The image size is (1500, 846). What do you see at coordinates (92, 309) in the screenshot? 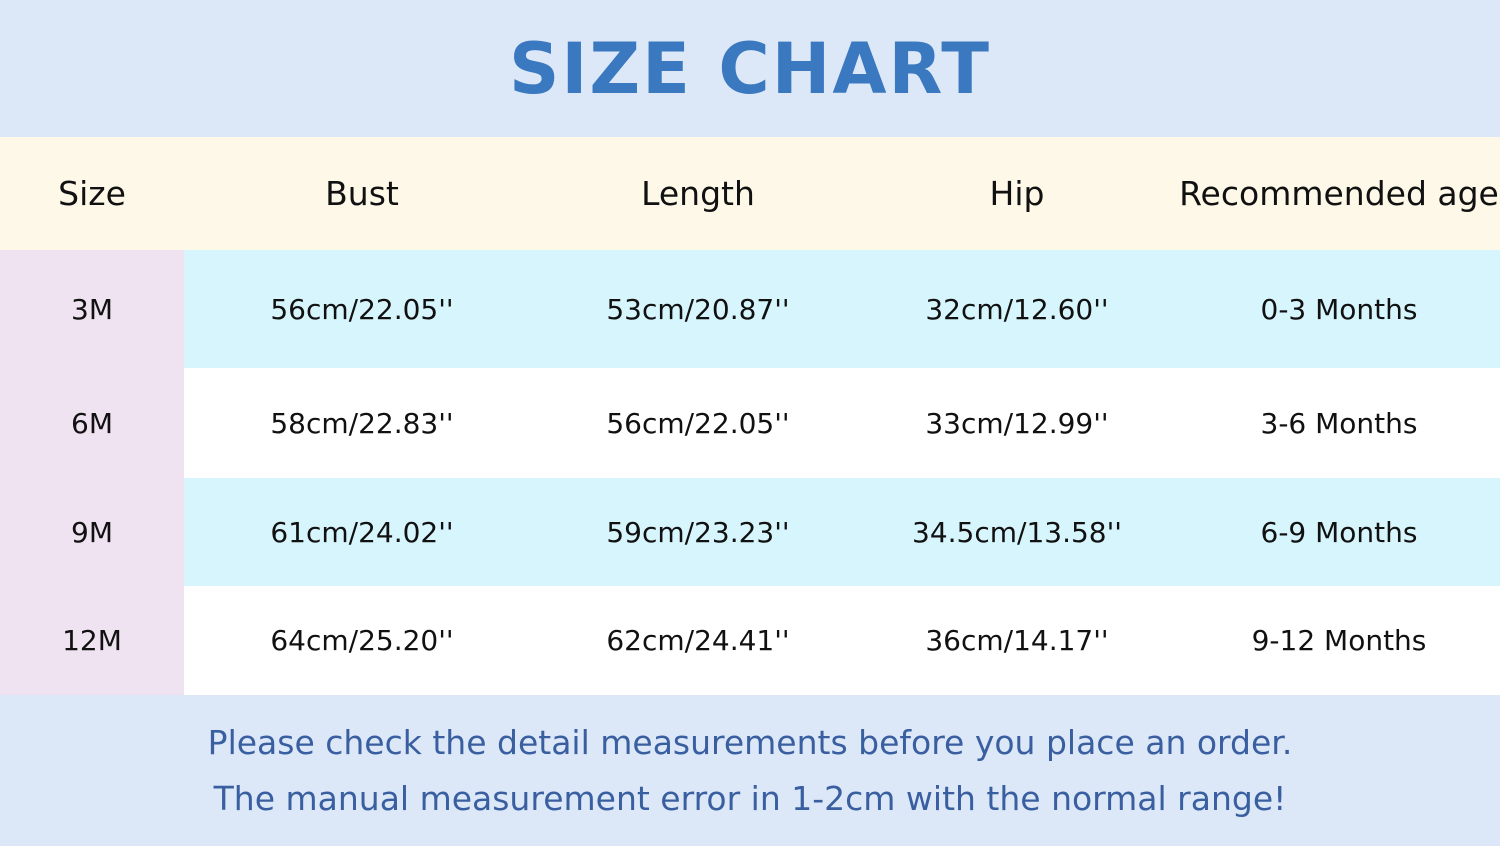
I see `cell-size: 3M` at bounding box center [92, 309].